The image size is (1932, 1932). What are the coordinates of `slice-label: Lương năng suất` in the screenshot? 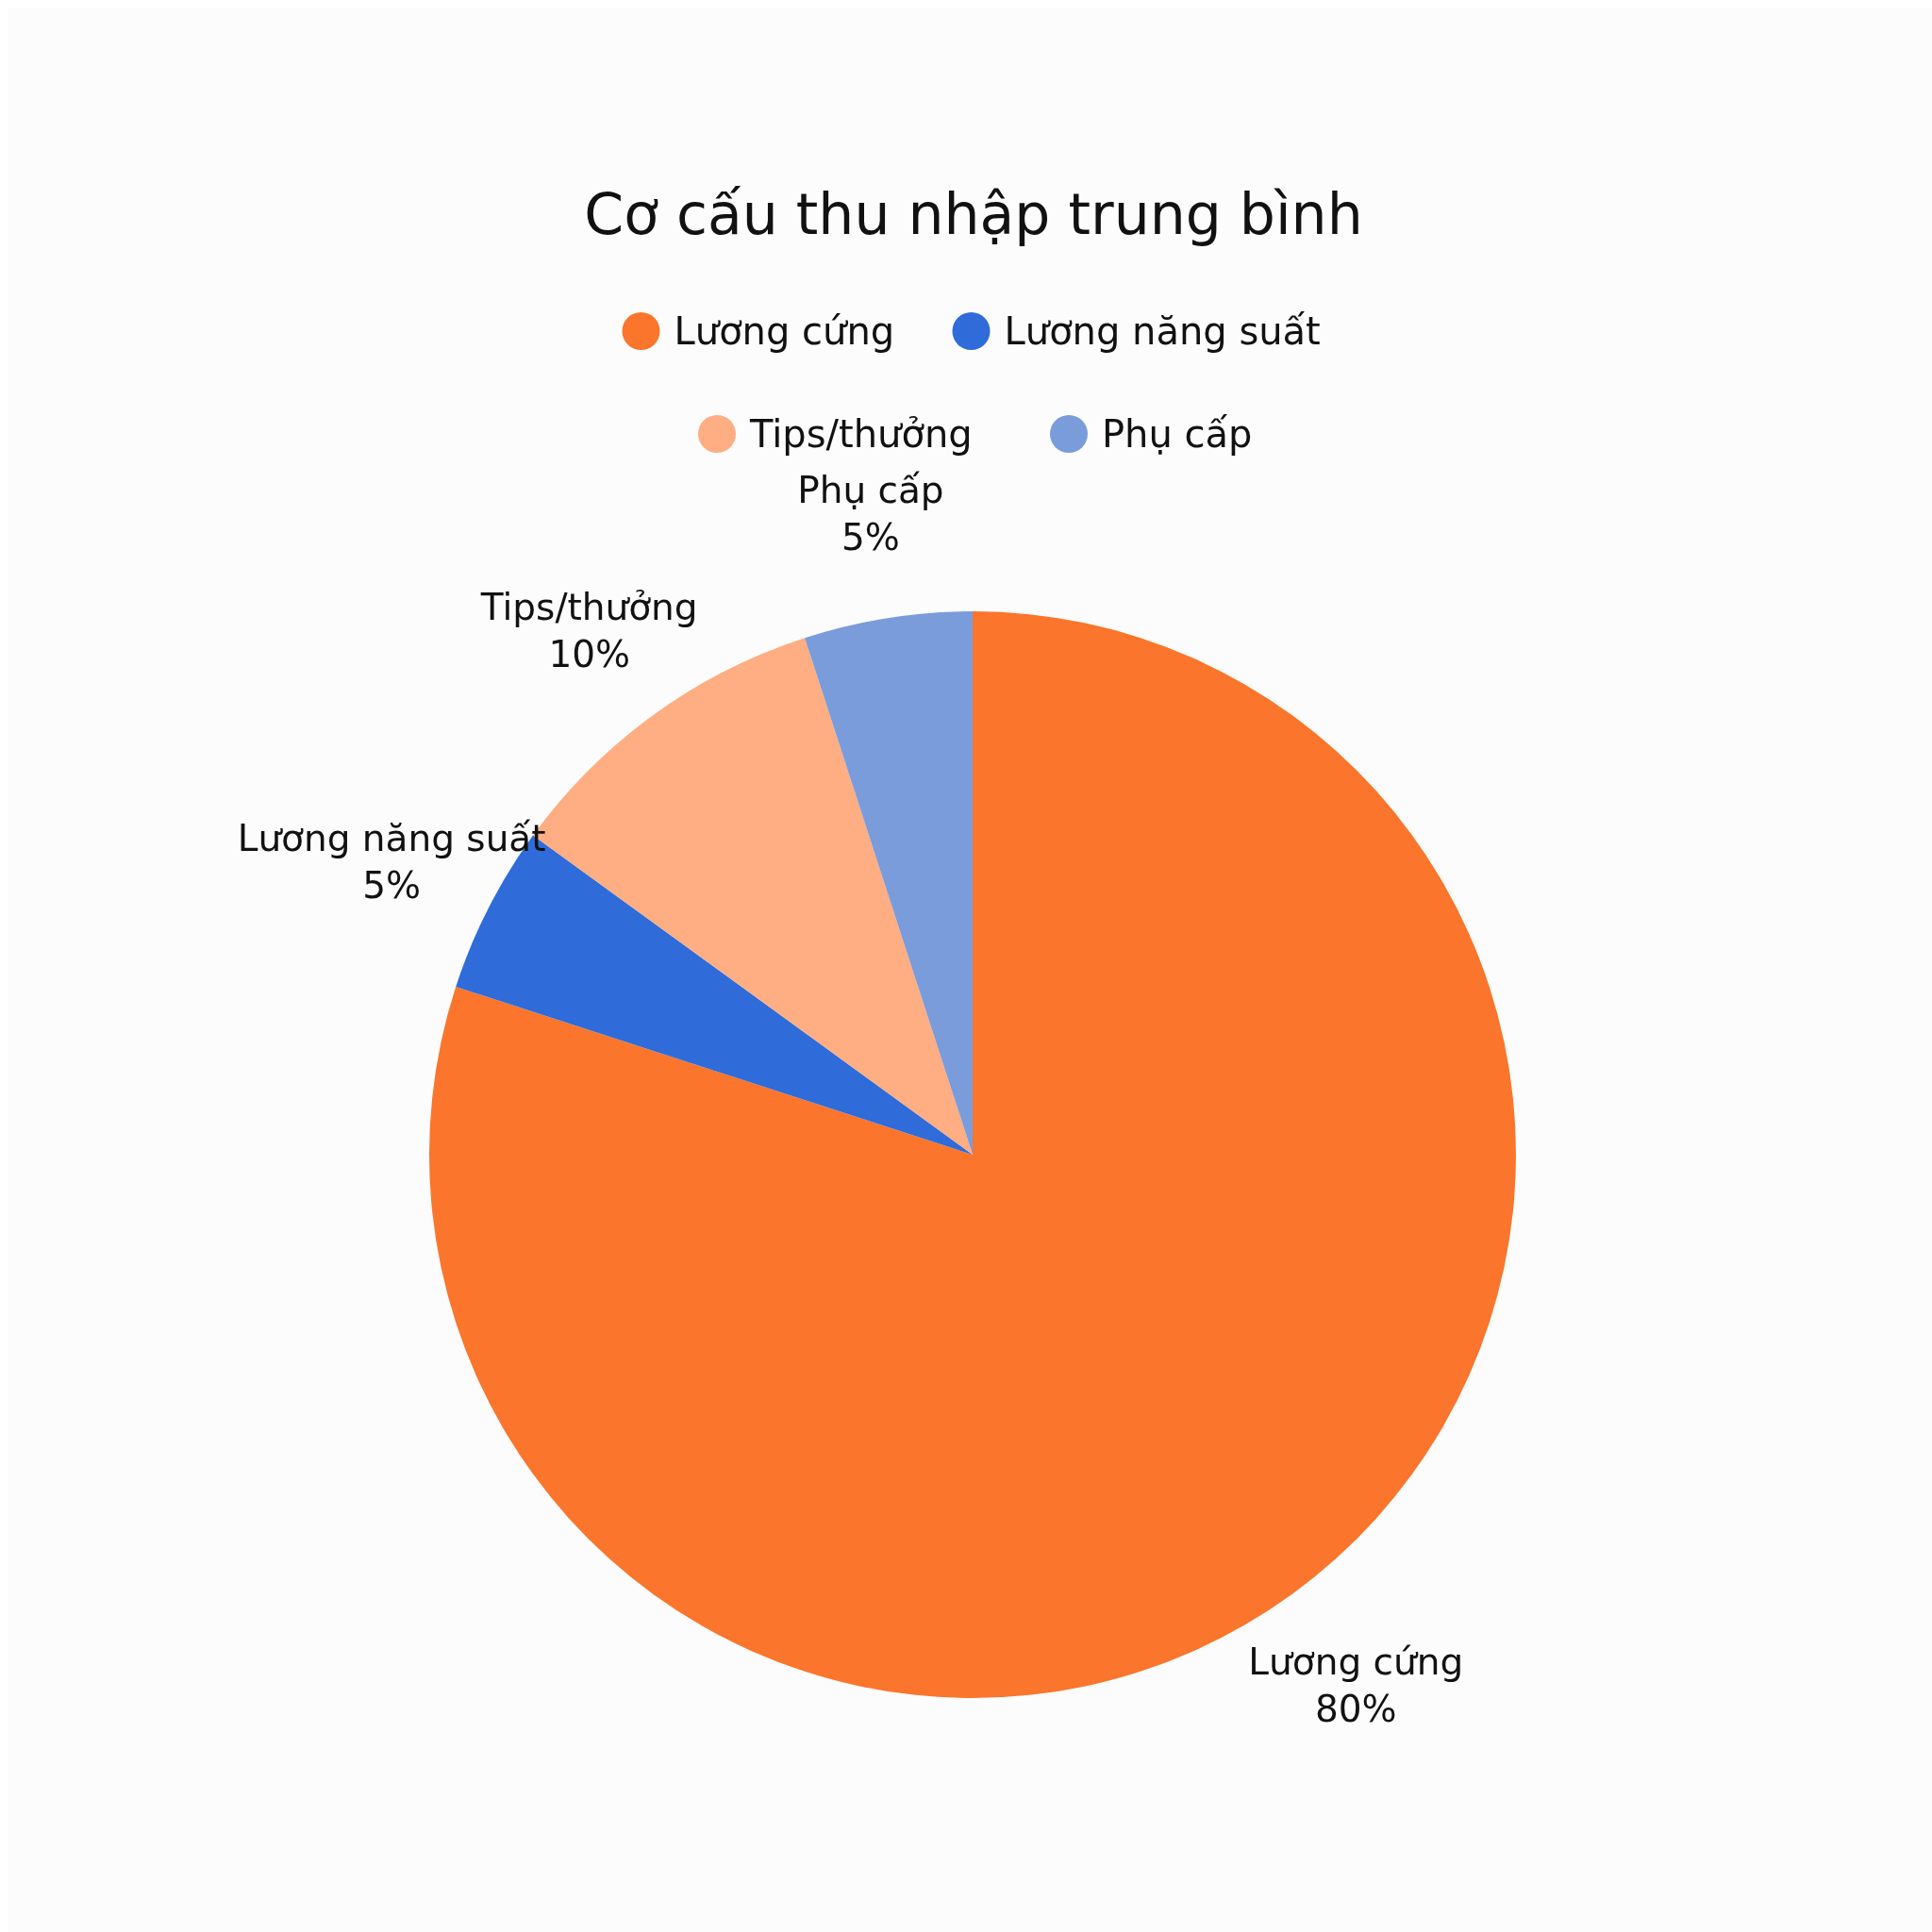 It's located at (391, 839).